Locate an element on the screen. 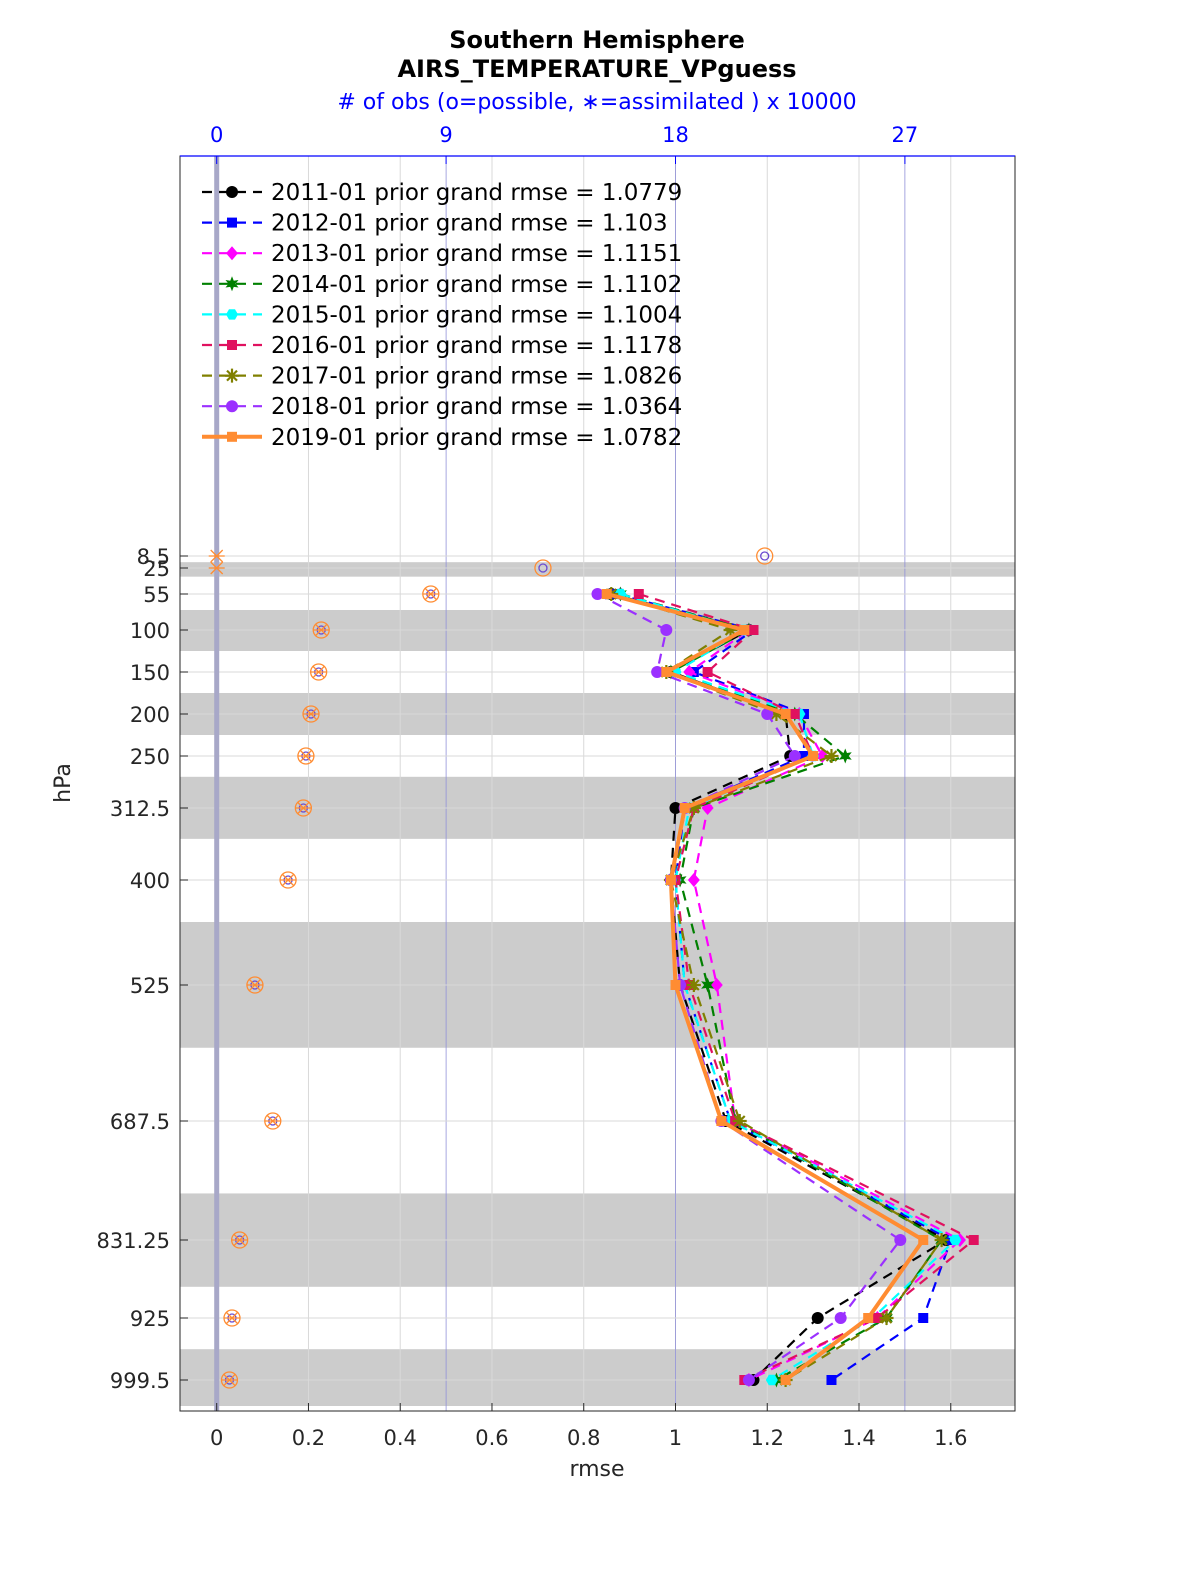  series-group is located at coordinates (765, 987).